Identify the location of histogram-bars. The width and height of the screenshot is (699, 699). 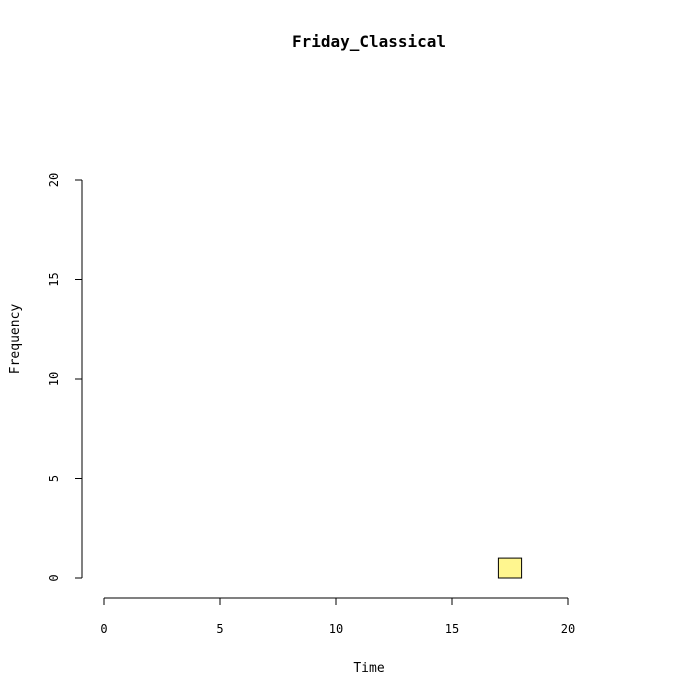
(510, 568).